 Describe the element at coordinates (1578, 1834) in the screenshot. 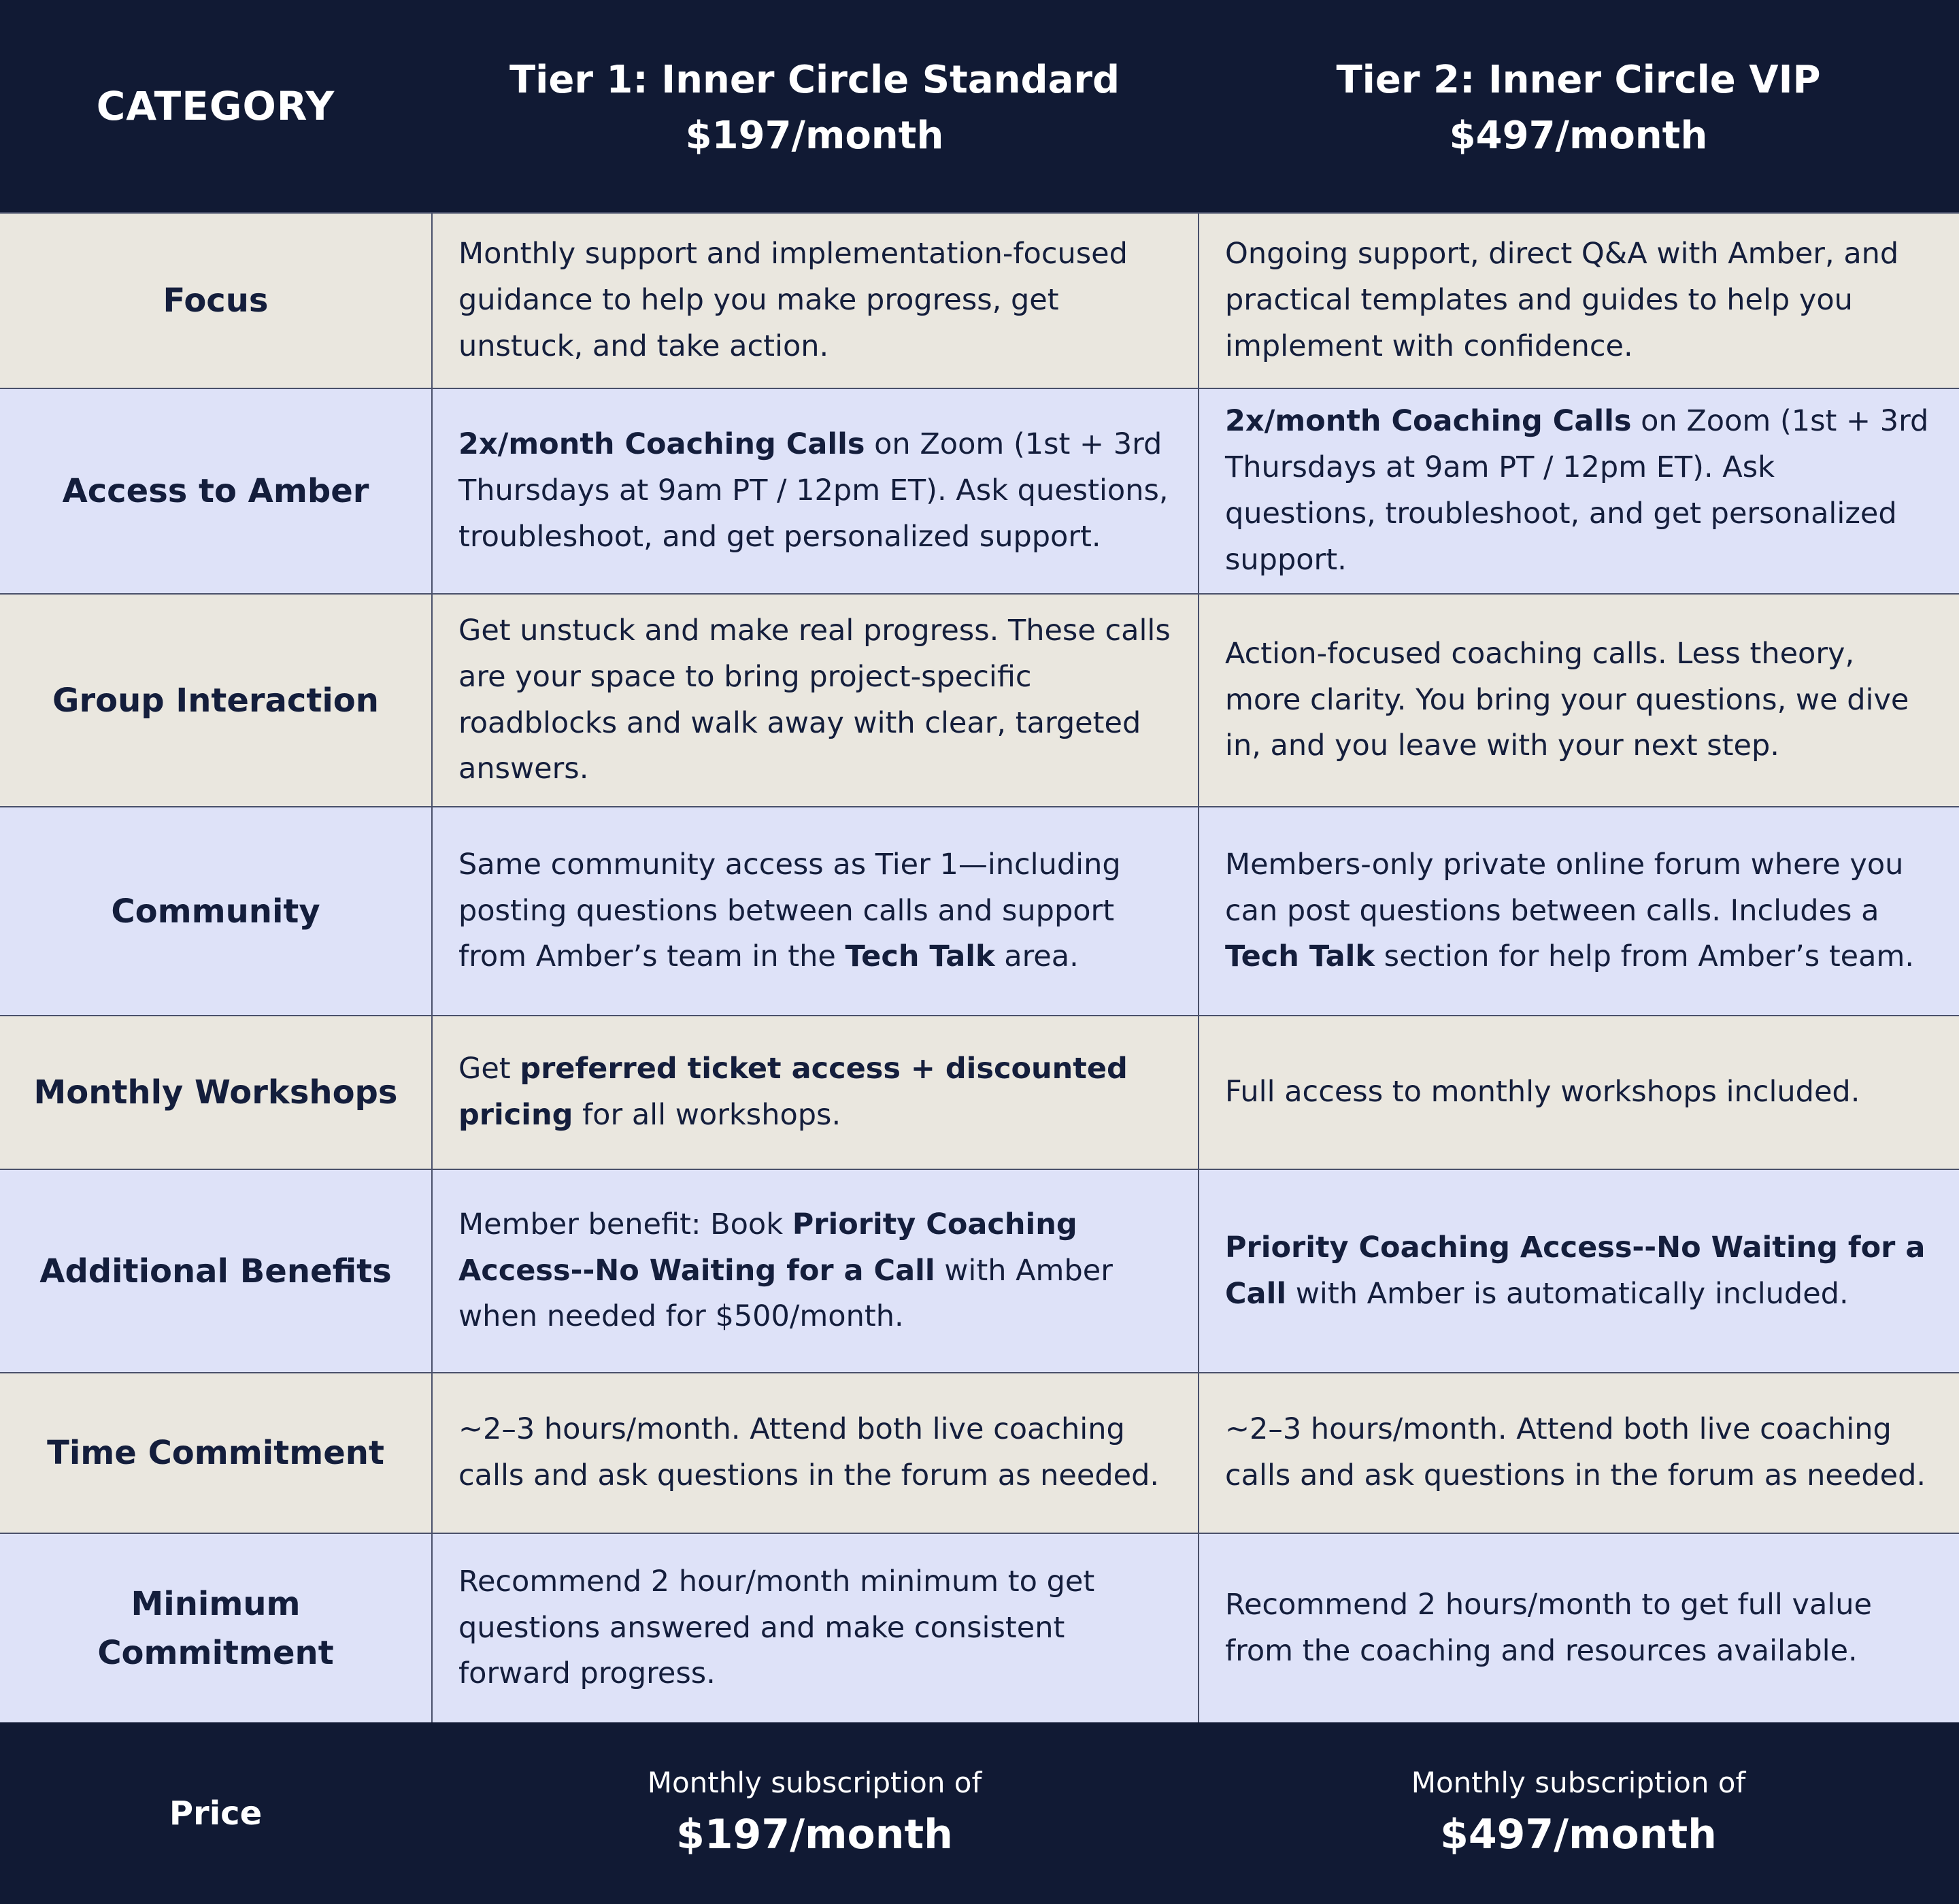

I see `footer-tier2-price: $497/month` at that location.